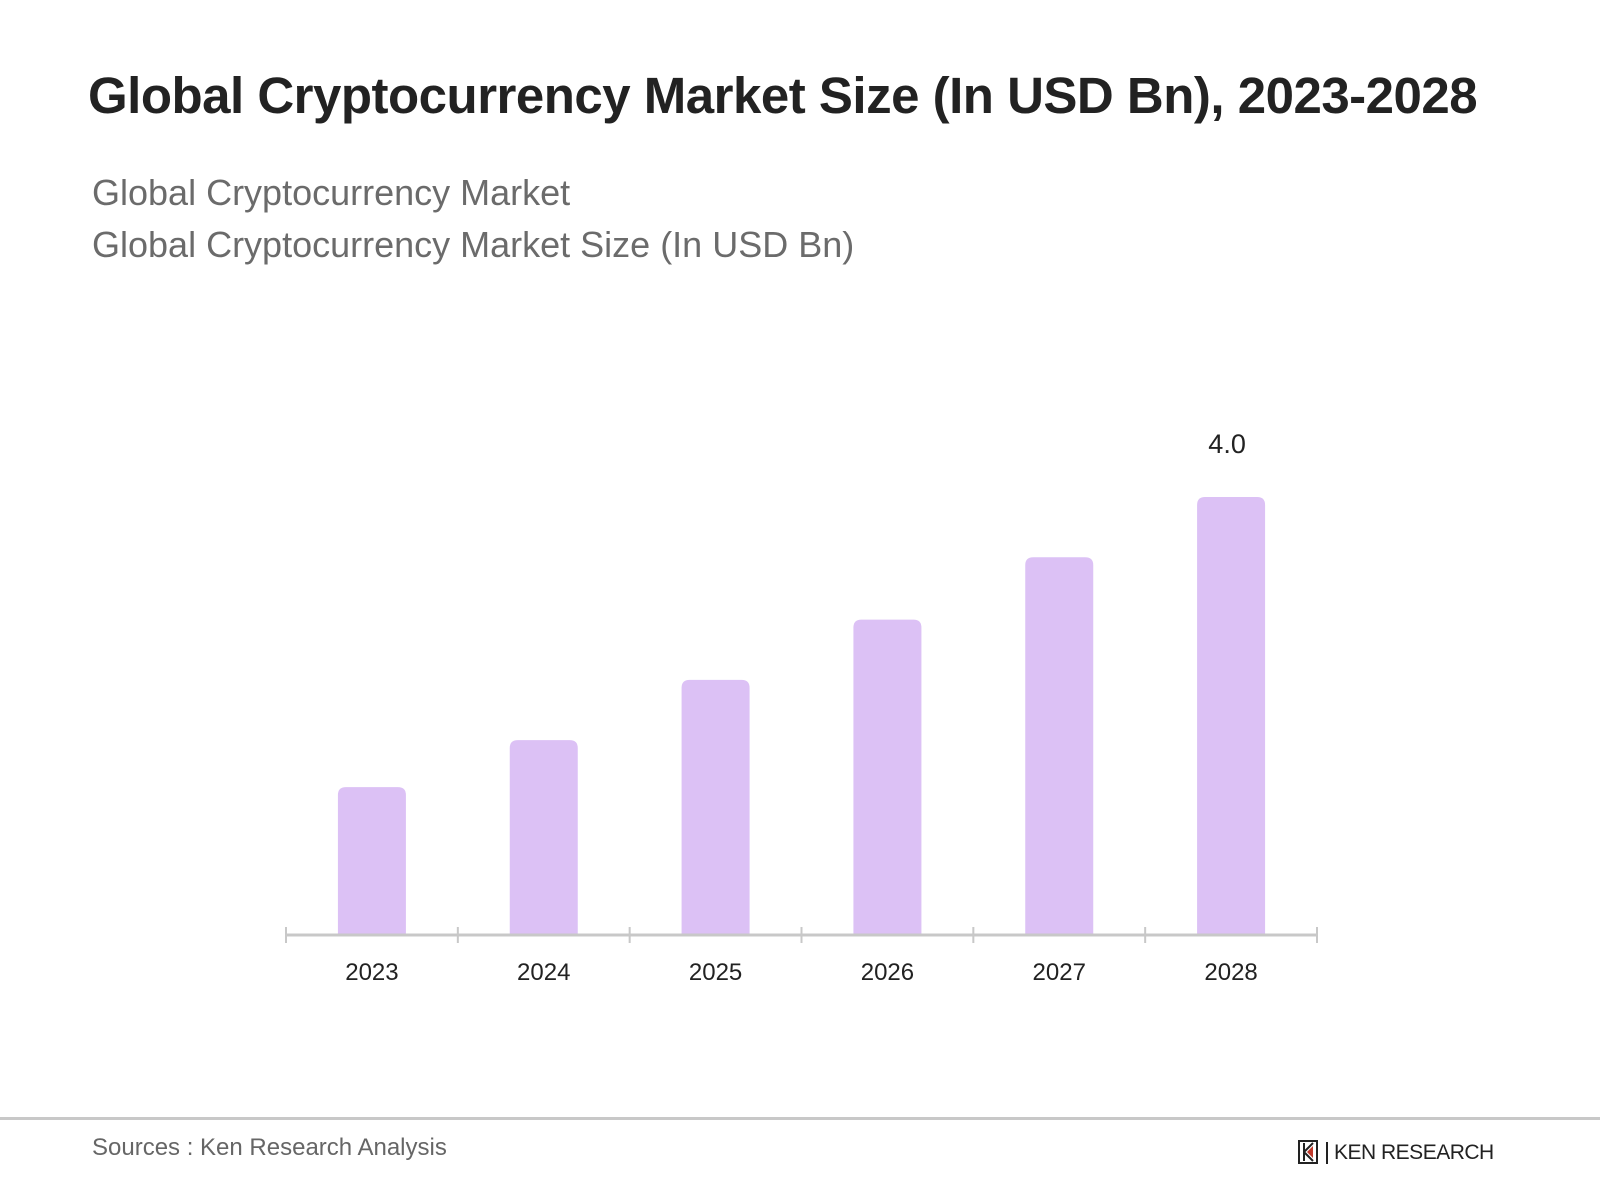  I want to click on logo-text: KEN RESEARCH, so click(1414, 1152).